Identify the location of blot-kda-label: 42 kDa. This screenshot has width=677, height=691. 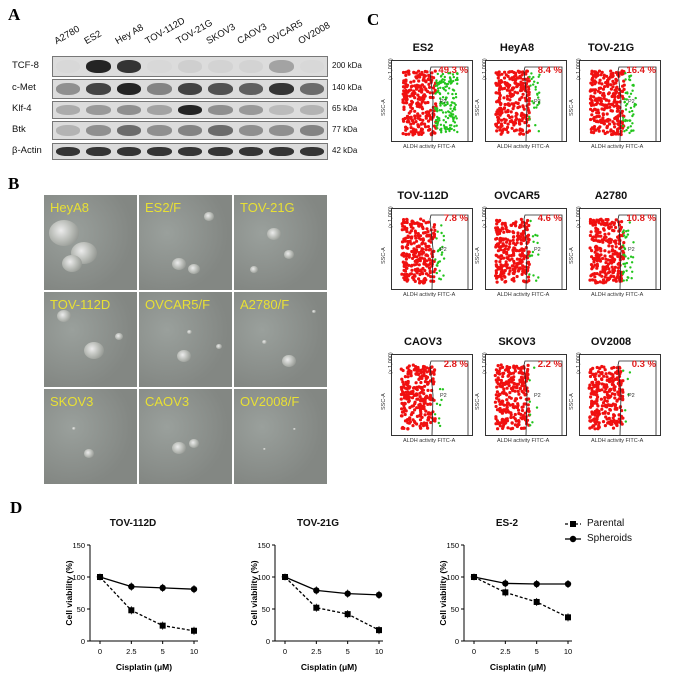
(345, 150).